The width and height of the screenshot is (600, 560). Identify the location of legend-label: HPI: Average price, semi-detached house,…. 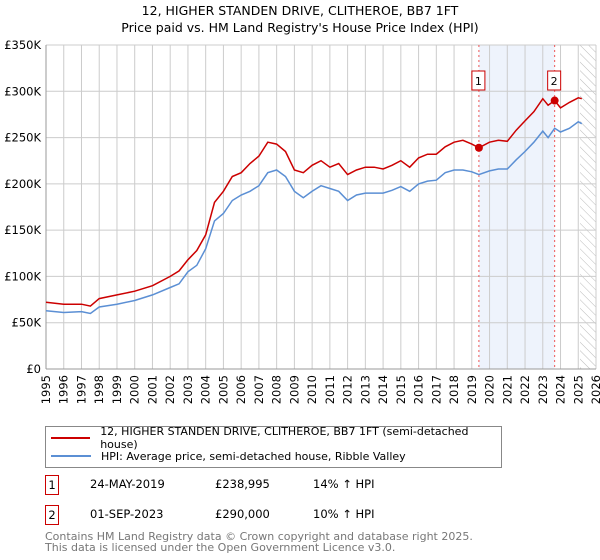
(253, 456).